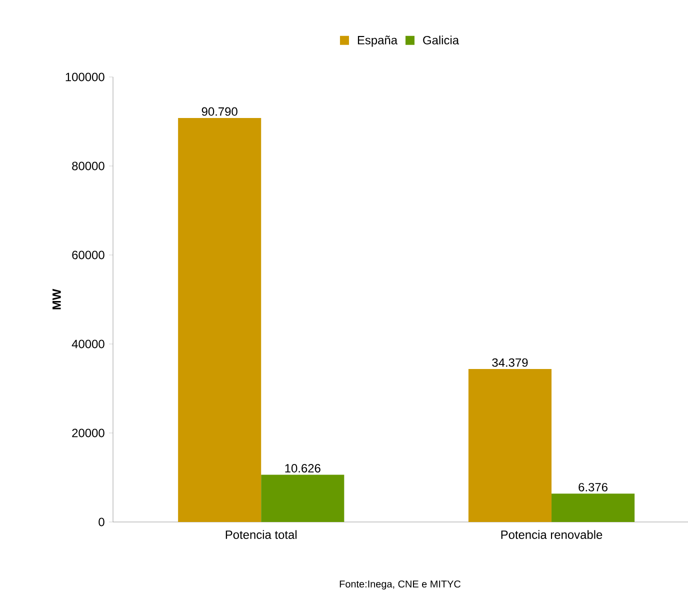  I want to click on x-tick-label: Potencia renovable, so click(551, 534).